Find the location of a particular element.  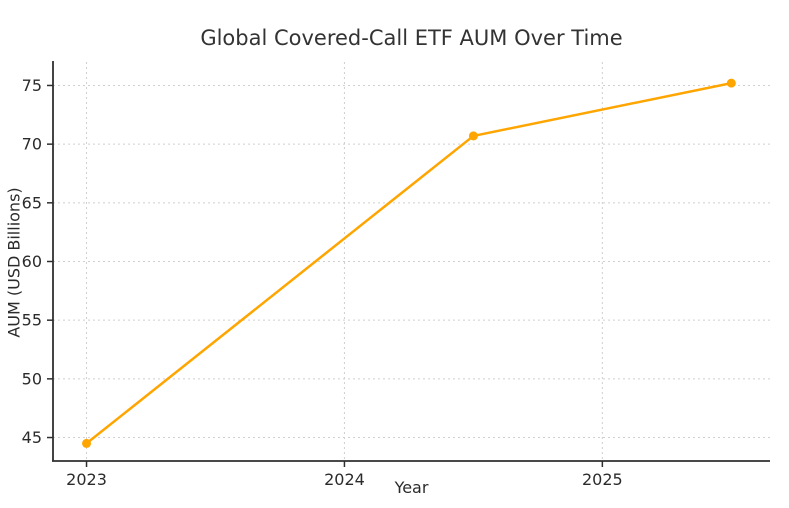

y-tick-label: 55 is located at coordinates (32, 320).